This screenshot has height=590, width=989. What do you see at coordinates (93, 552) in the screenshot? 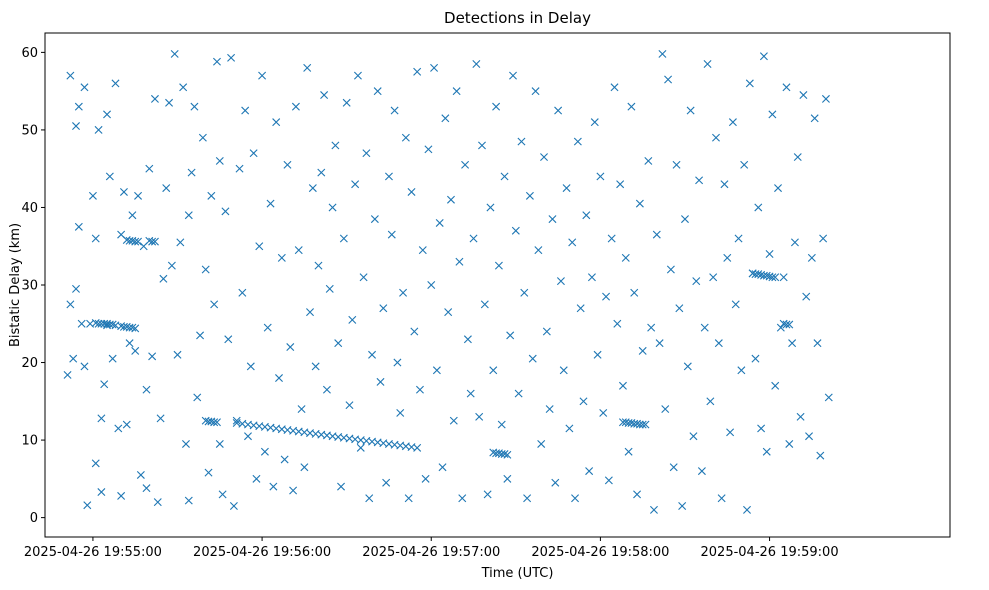
I see `x-tick-label: 2025-04-26 19:55:00` at bounding box center [93, 552].